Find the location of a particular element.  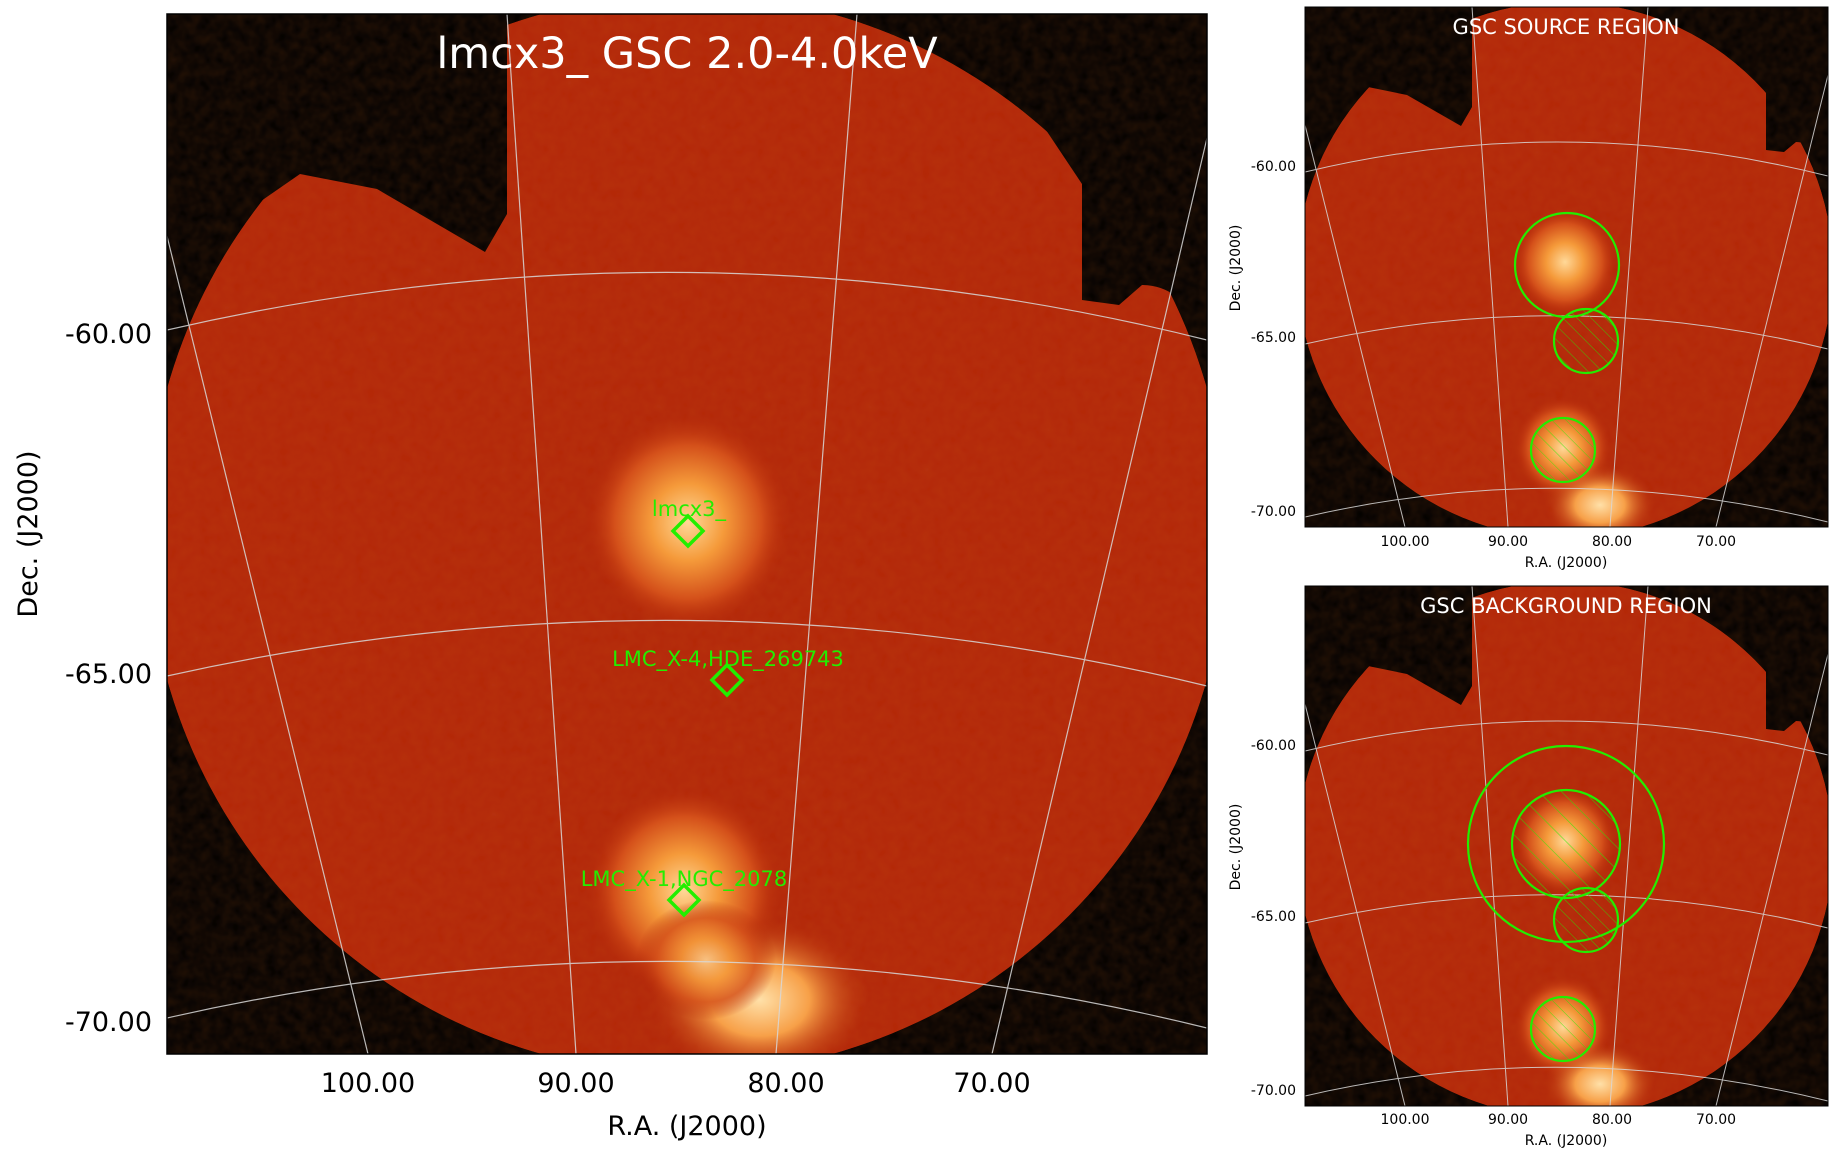

main-dec-tick: -65.00 is located at coordinates (108, 674).